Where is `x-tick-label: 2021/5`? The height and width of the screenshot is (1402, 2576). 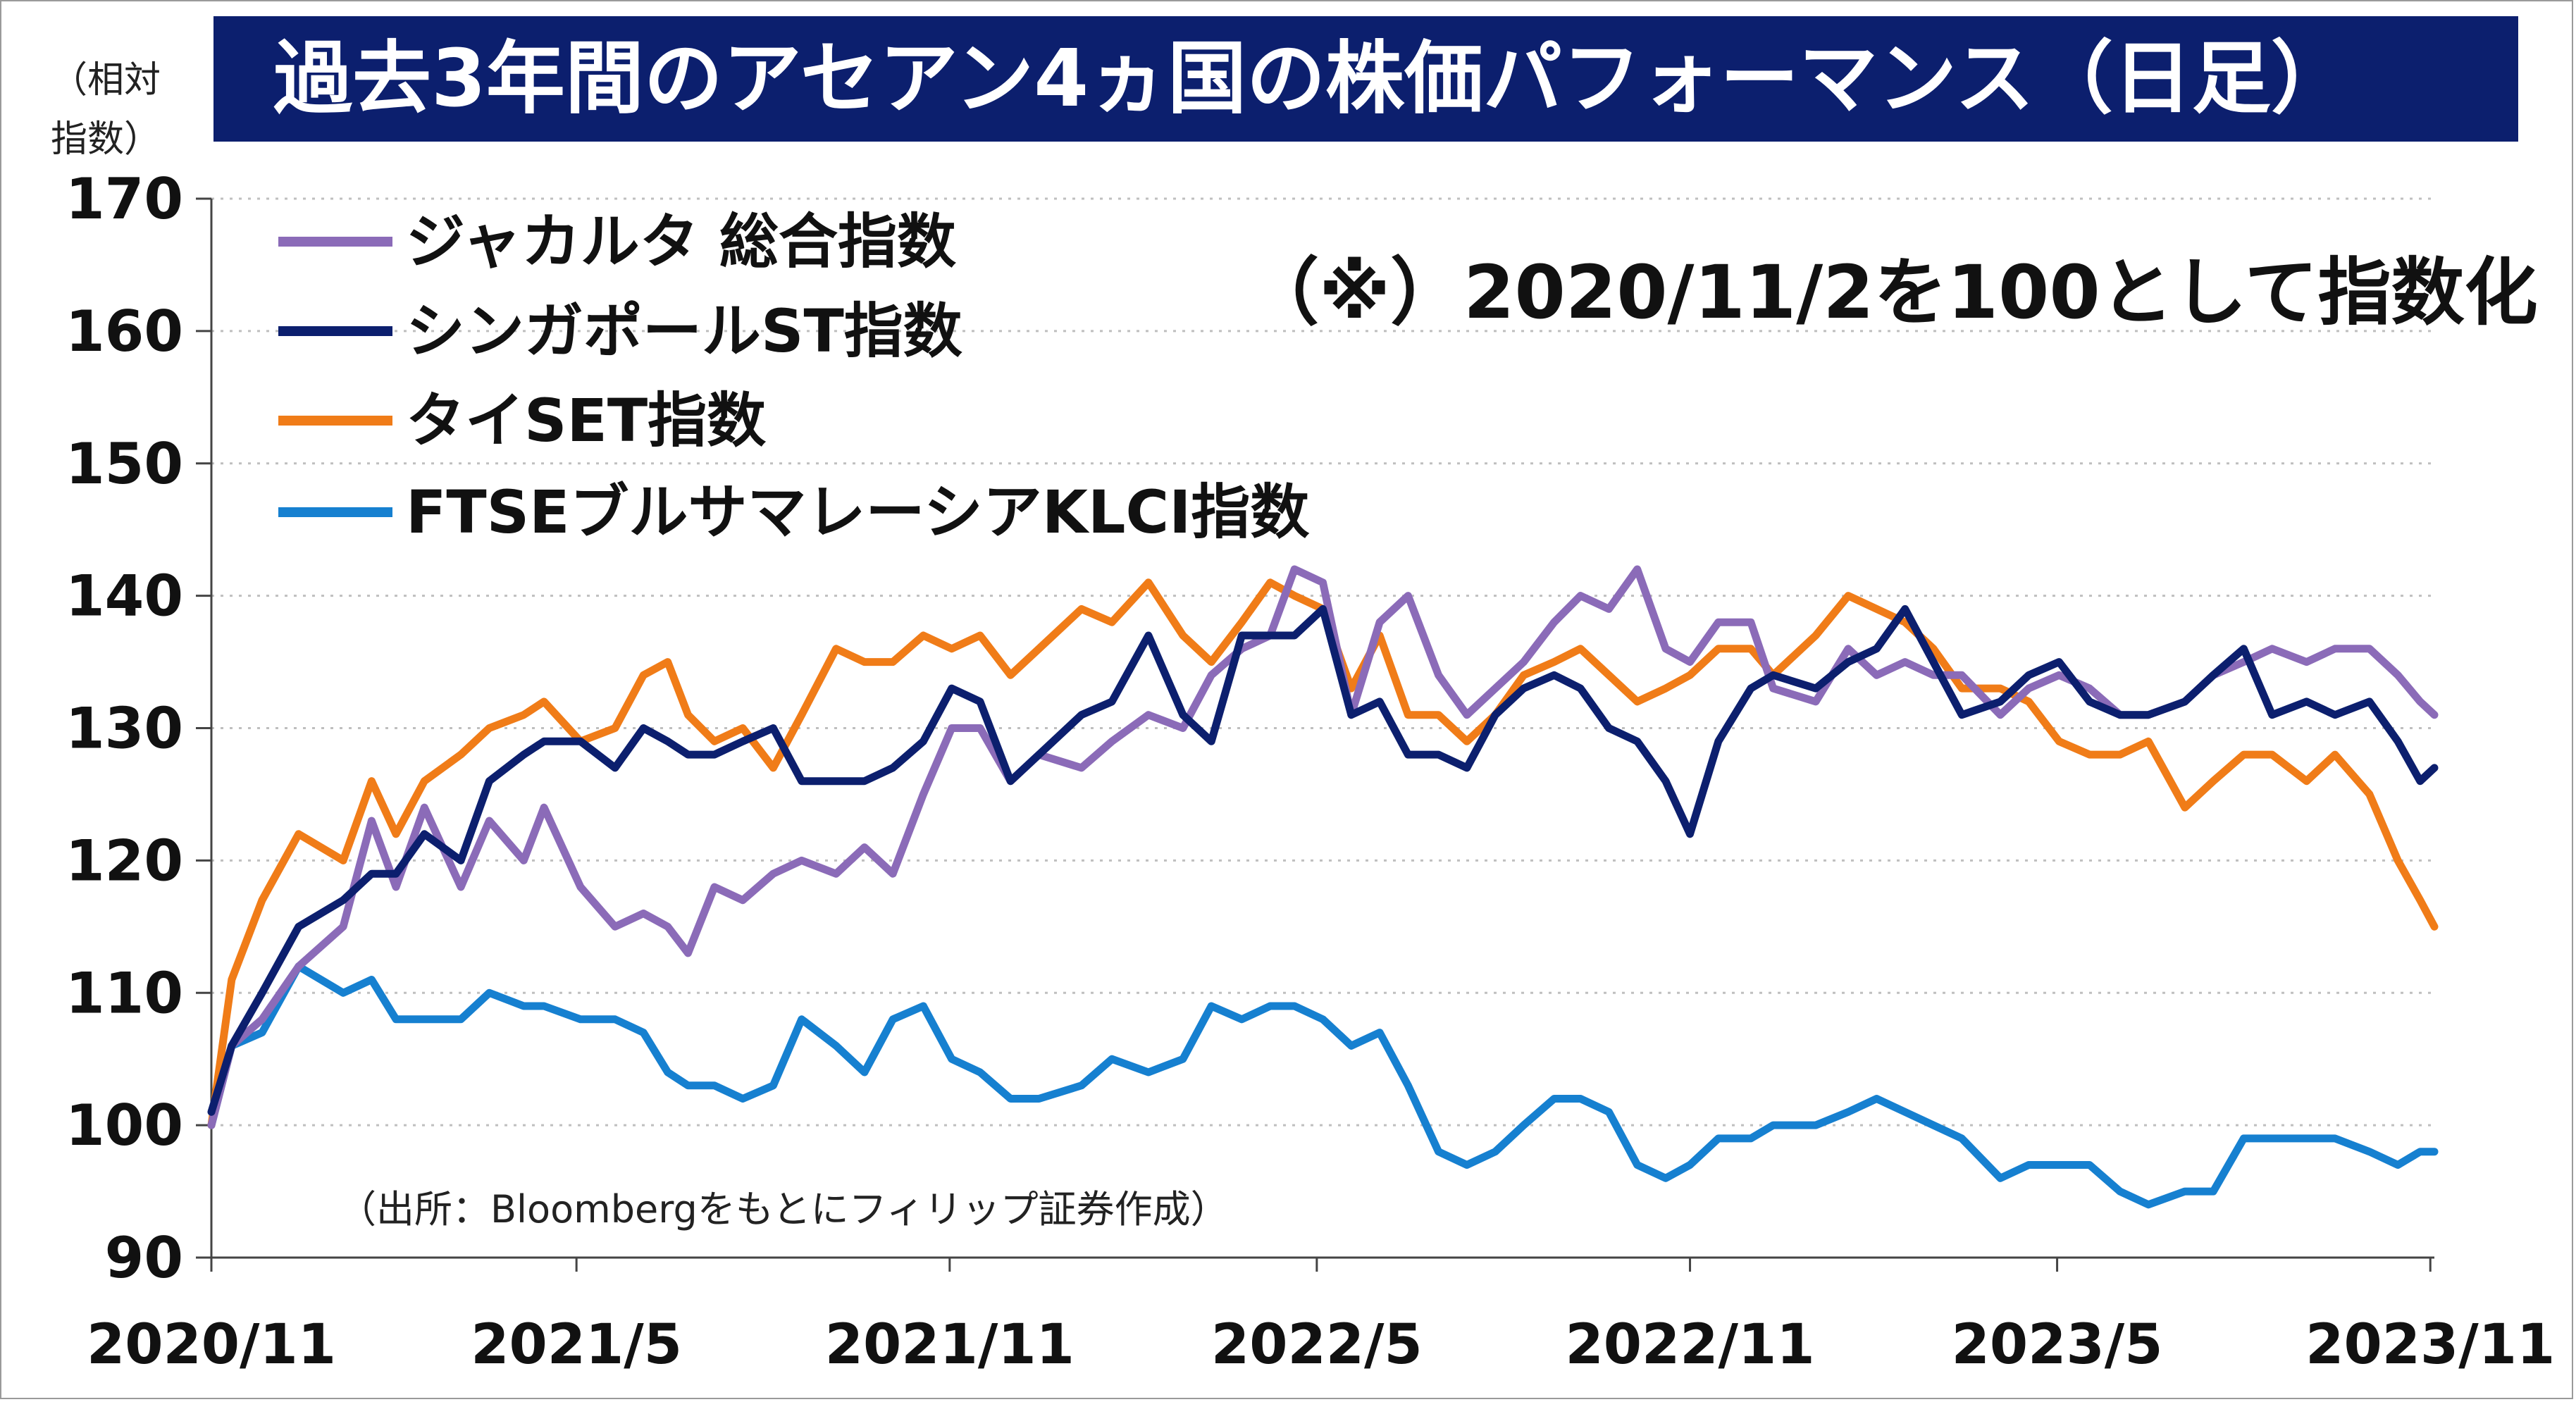 x-tick-label: 2021/5 is located at coordinates (576, 1345).